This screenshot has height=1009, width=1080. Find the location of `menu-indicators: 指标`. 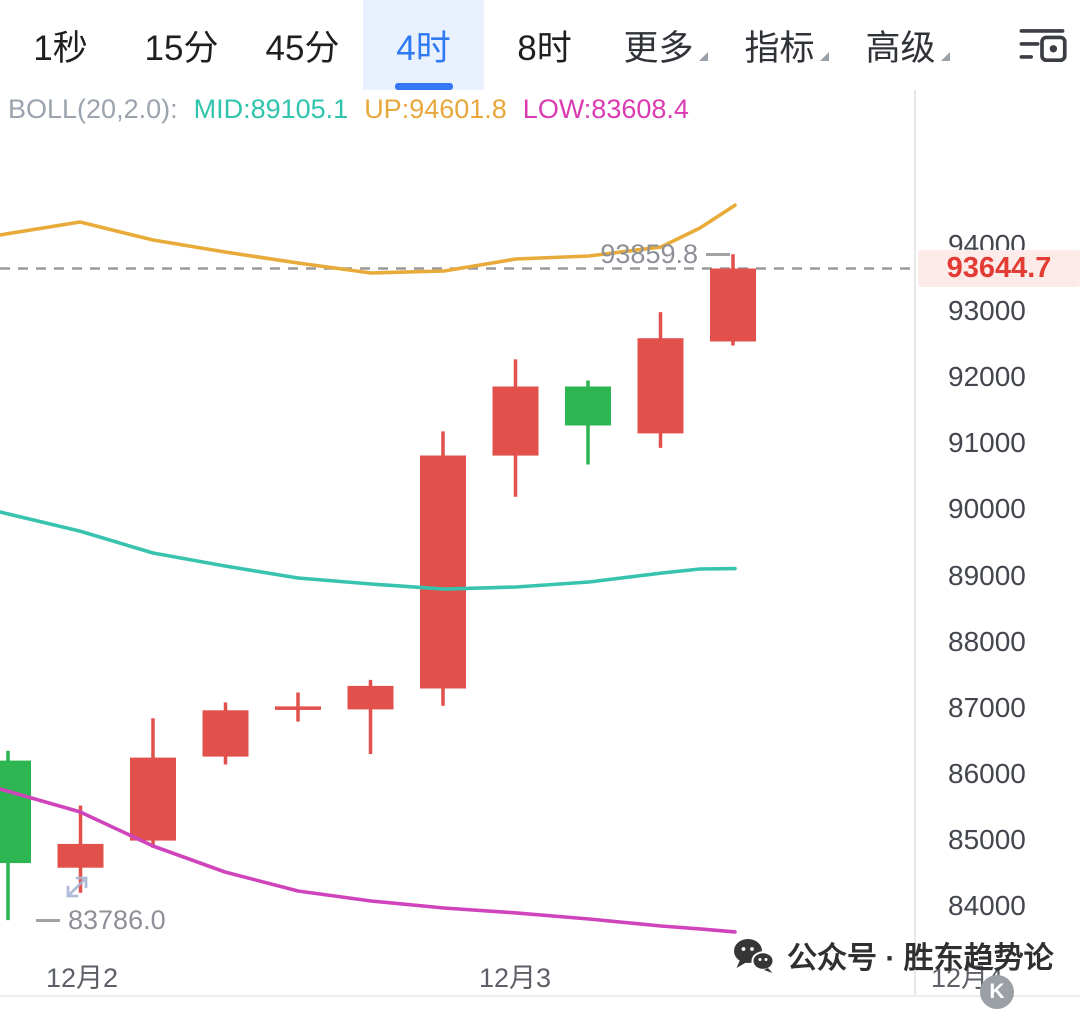

menu-indicators: 指标 is located at coordinates (786, 45).